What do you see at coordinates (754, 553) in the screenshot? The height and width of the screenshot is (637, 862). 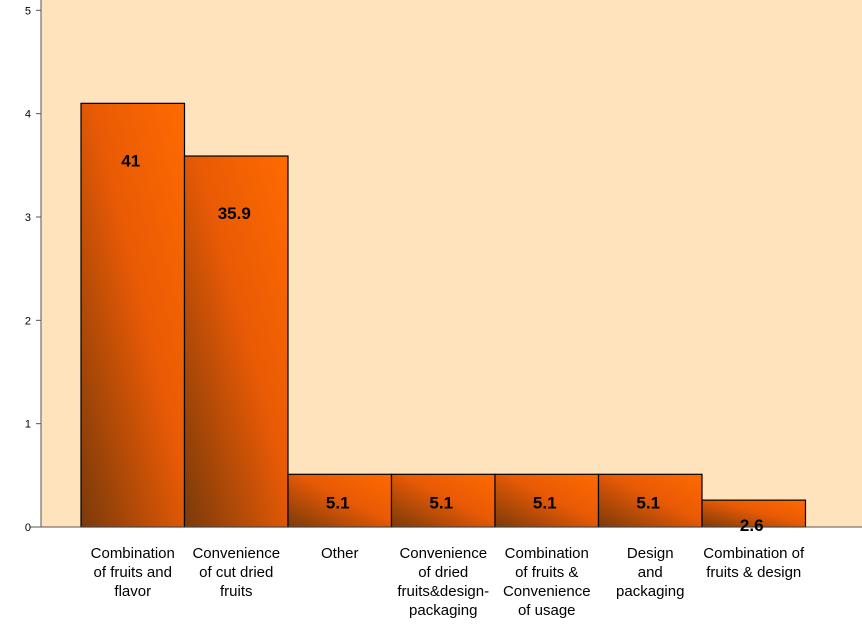 I see `x-category-label: Combination of` at bounding box center [754, 553].